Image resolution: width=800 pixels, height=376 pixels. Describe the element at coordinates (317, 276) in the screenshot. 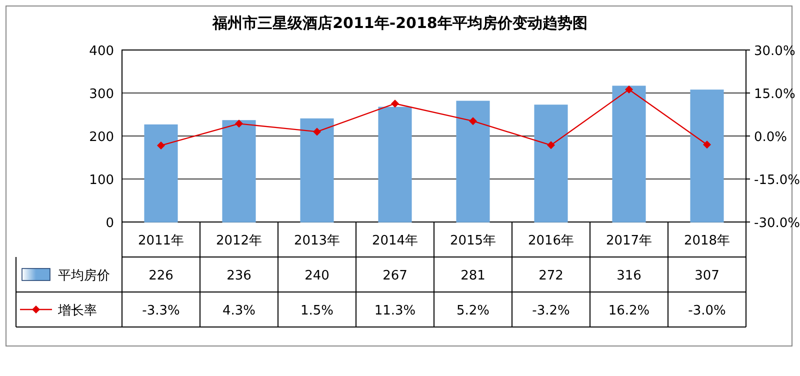

I see `data-label: 240` at that location.